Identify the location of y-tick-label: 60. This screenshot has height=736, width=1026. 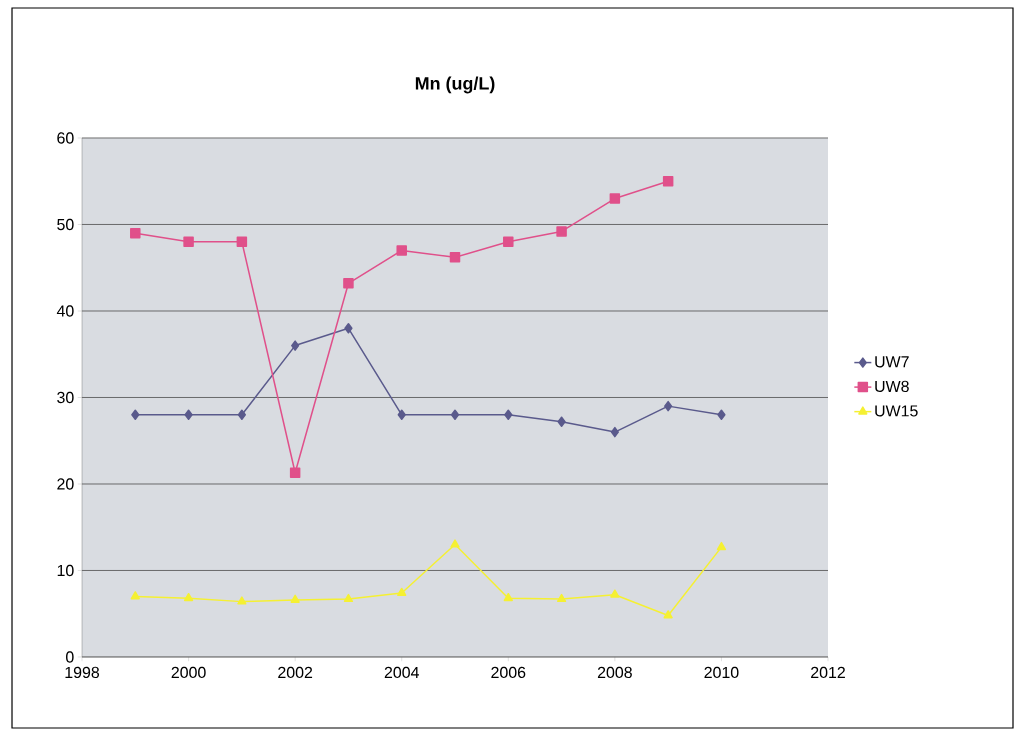
(65, 138).